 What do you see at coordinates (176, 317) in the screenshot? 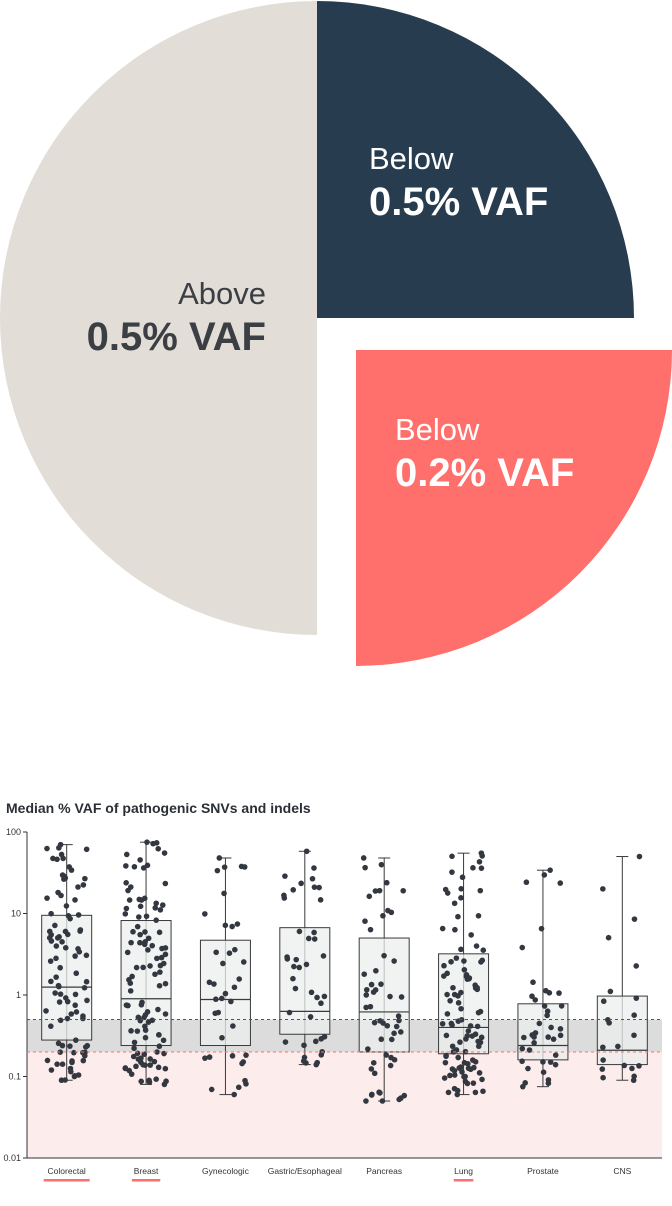
I see `pie-label-above: Above 0.5% VAF` at bounding box center [176, 317].